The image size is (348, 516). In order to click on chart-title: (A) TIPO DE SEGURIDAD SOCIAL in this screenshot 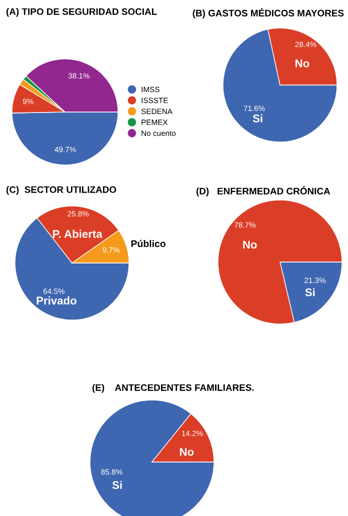, I will do `click(81, 12)`.